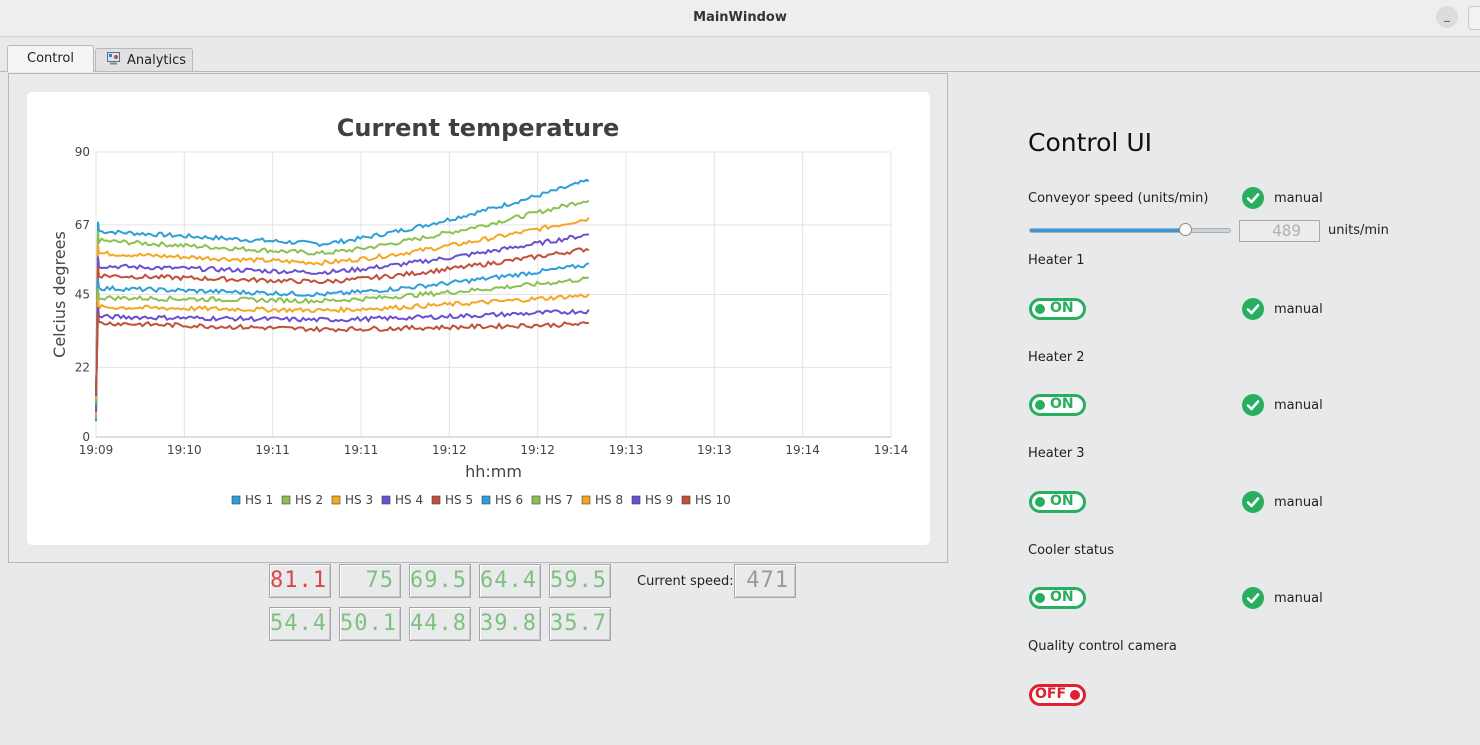 The height and width of the screenshot is (745, 1480). I want to click on tab-analytics-label: Analytics, so click(157, 60).